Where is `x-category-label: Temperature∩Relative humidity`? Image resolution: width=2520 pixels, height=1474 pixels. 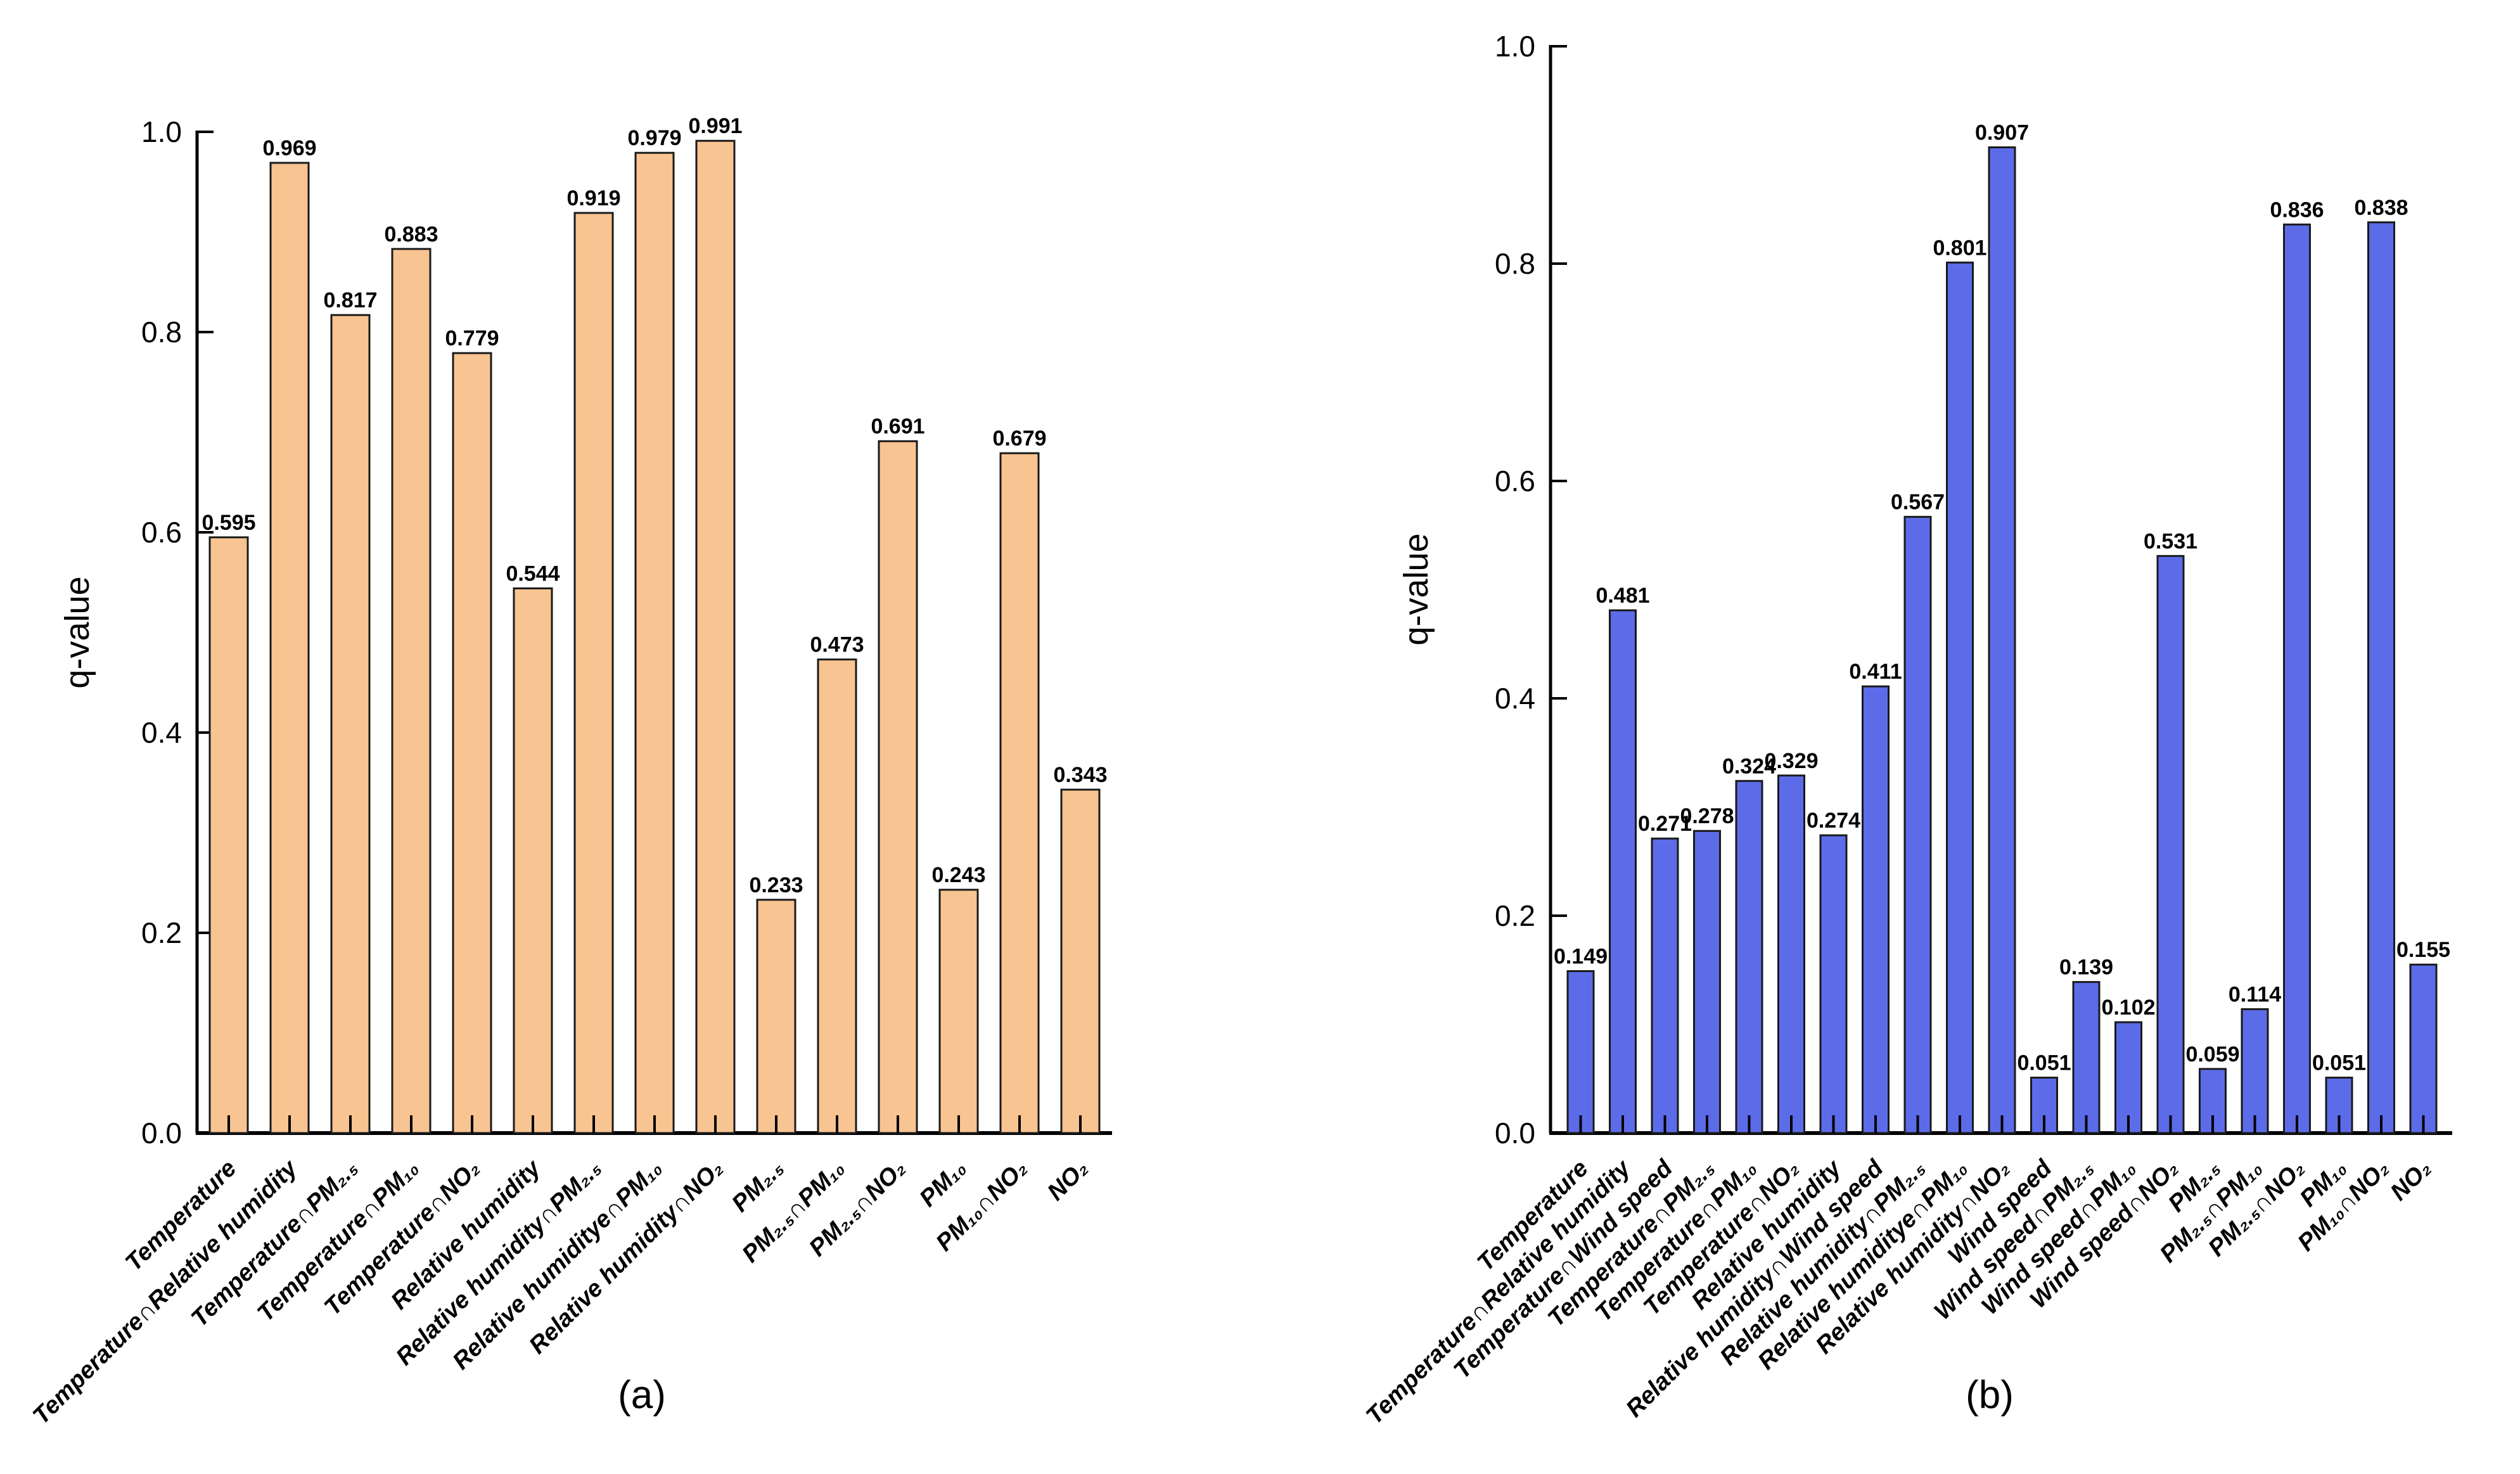 x-category-label: Temperature∩Relative humidity is located at coordinates (166, 1292).